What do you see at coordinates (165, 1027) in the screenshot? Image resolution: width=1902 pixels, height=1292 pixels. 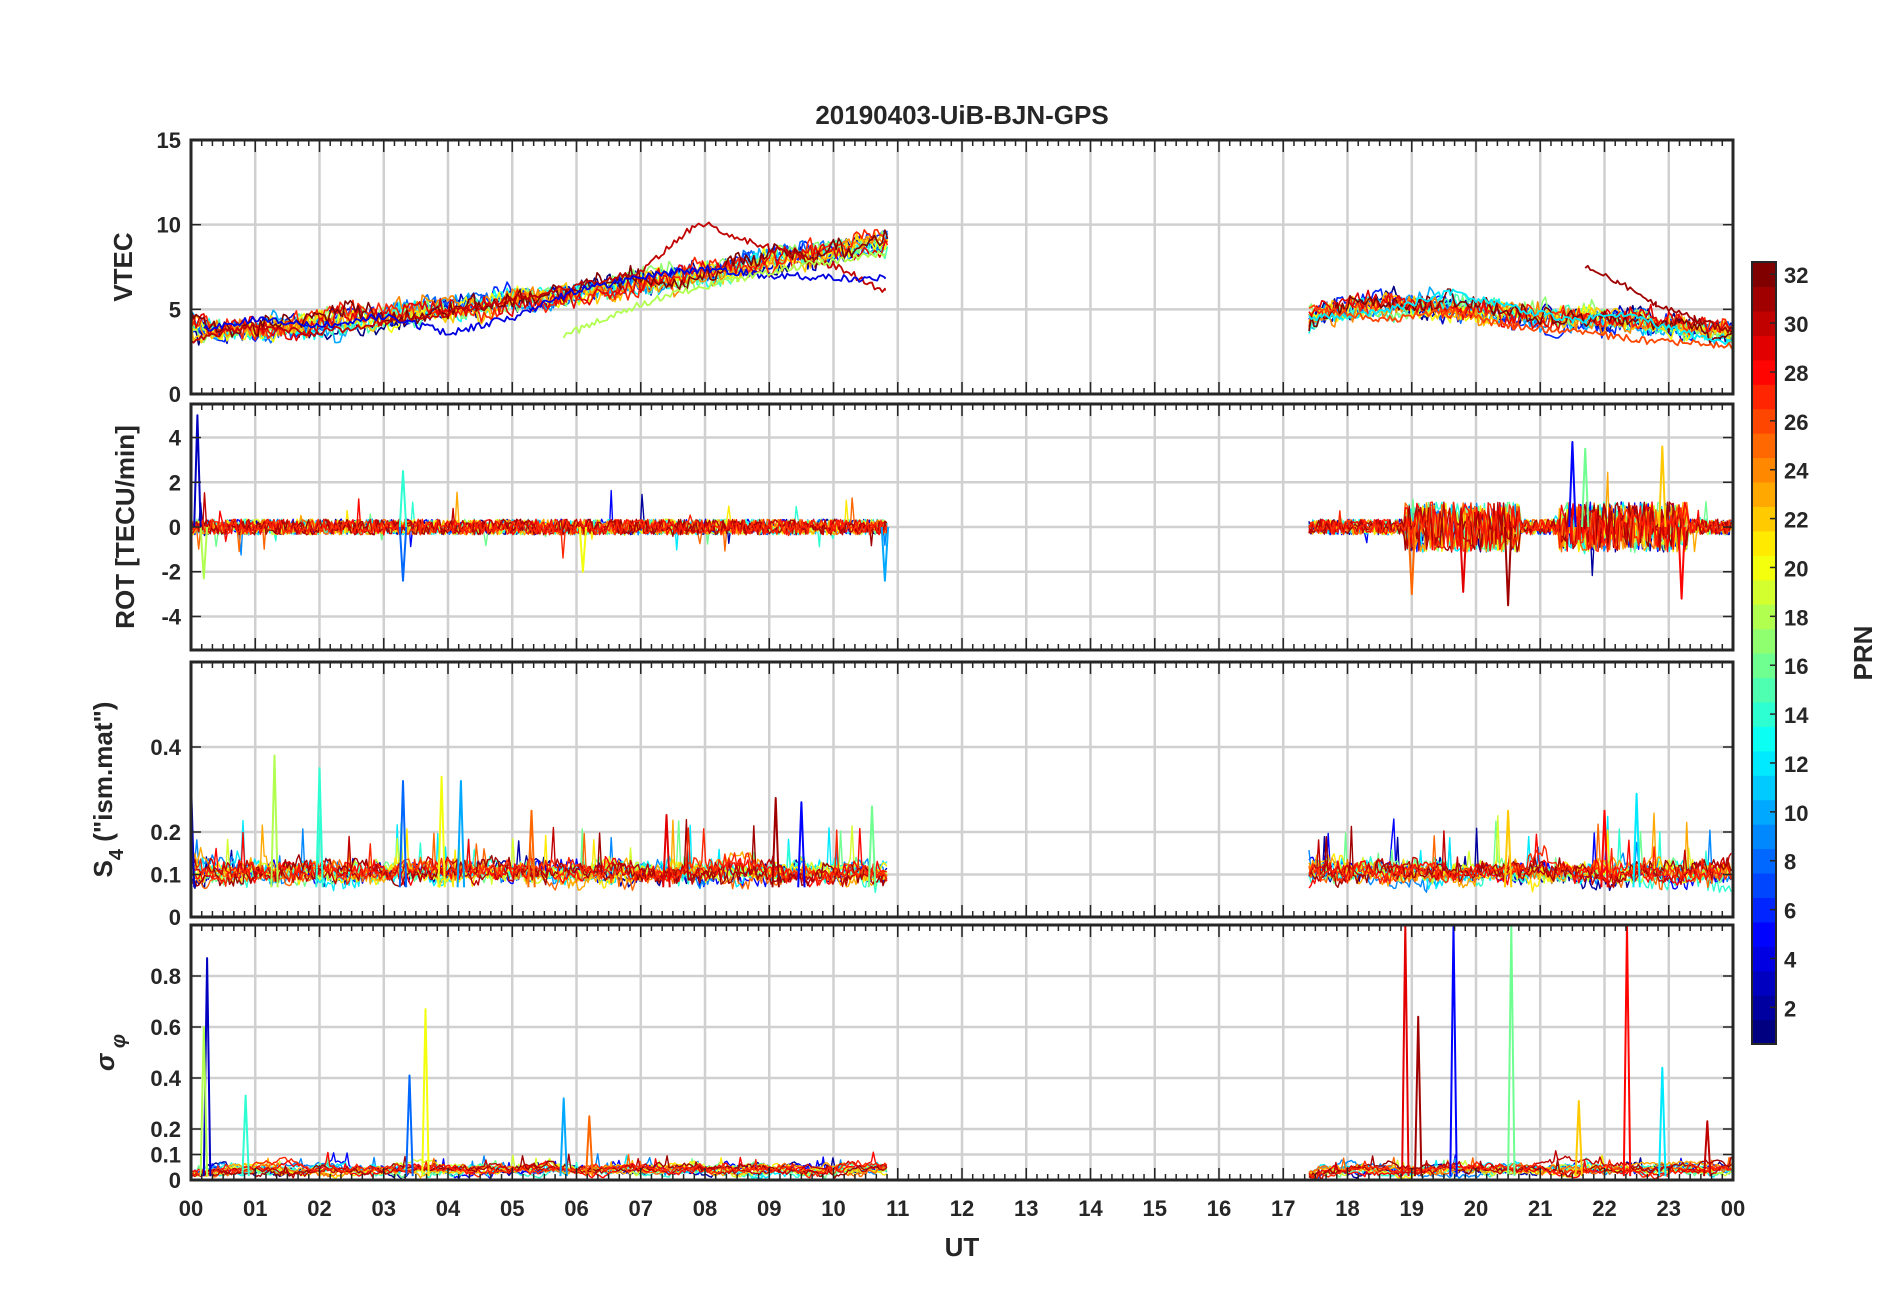 I see `y-tick-label: 0.6` at bounding box center [165, 1027].